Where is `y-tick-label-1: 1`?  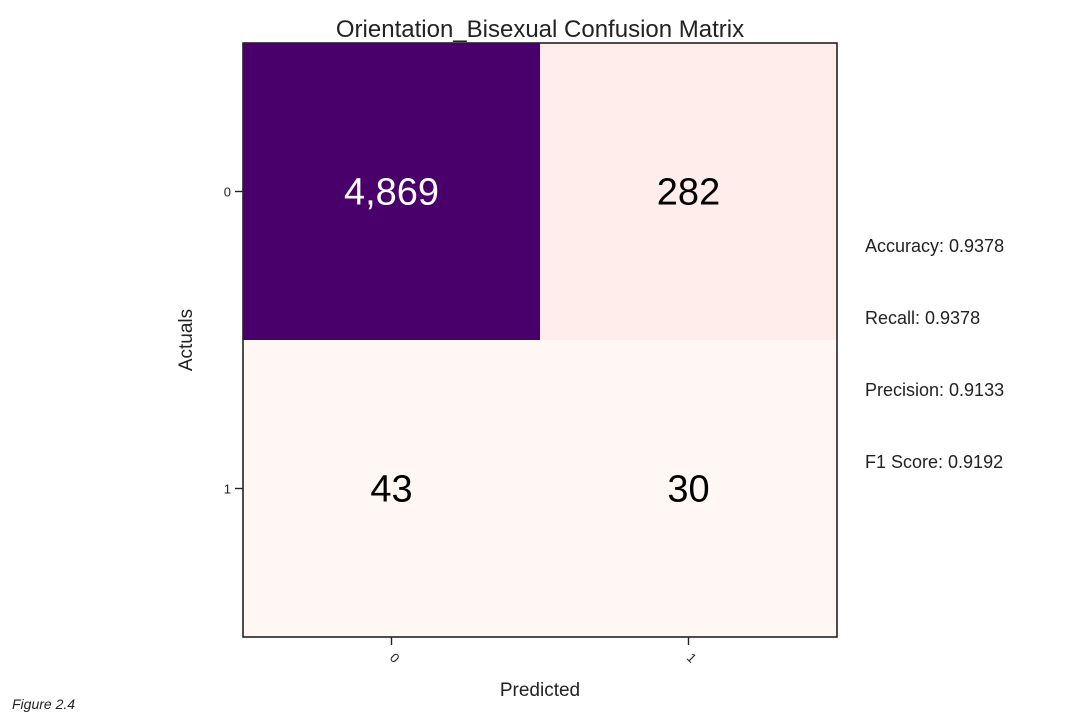 y-tick-label-1: 1 is located at coordinates (227, 489).